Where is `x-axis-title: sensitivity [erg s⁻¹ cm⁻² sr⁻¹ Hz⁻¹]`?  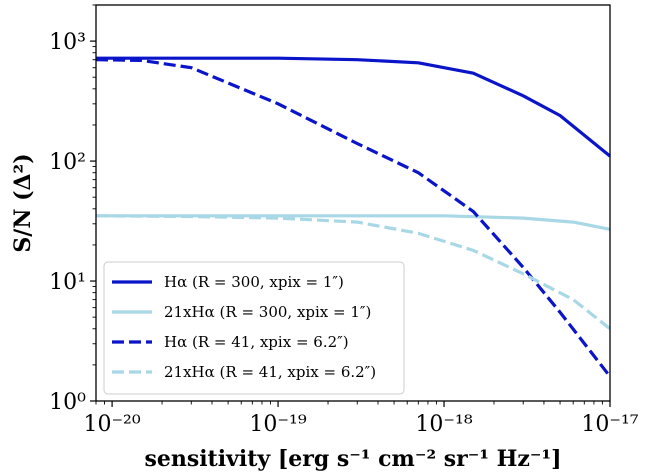
x-axis-title: sensitivity [erg s⁻¹ cm⁻² sr⁻¹ Hz⁻¹] is located at coordinates (352, 459).